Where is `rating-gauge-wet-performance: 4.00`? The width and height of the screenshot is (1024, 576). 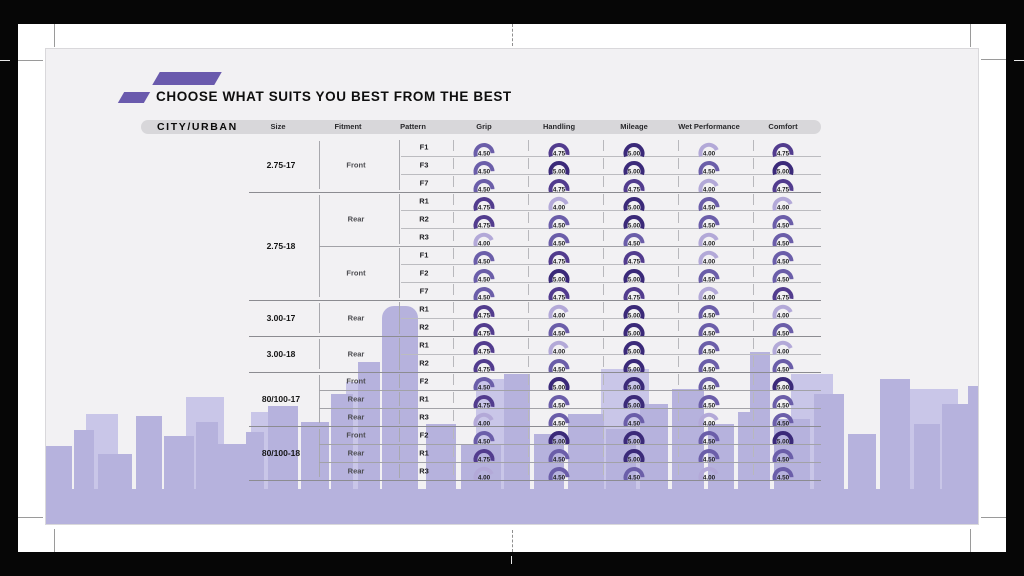 rating-gauge-wet-performance: 4.00 is located at coordinates (708, 186).